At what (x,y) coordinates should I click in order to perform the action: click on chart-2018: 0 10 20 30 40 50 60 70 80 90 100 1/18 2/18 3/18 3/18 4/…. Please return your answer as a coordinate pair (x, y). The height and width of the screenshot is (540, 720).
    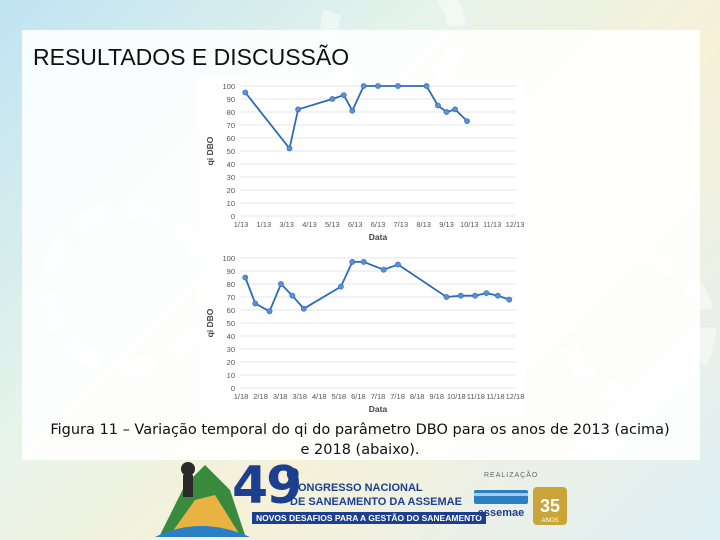
    Looking at the image, I should click on (364, 334).